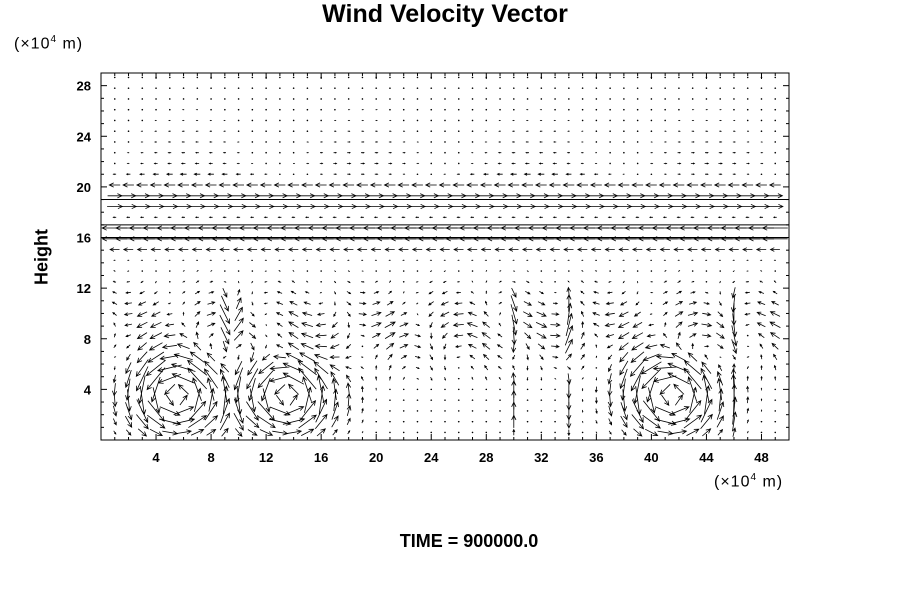  Describe the element at coordinates (651, 457) in the screenshot. I see `x-tick-label: 40` at that location.